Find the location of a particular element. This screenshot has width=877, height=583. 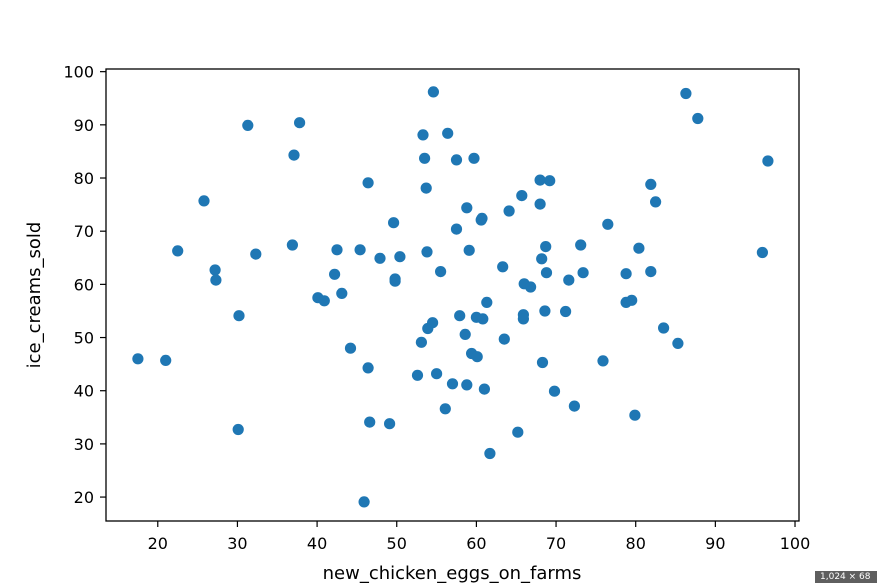

y-tick-label-90: 90 is located at coordinates (84, 125).